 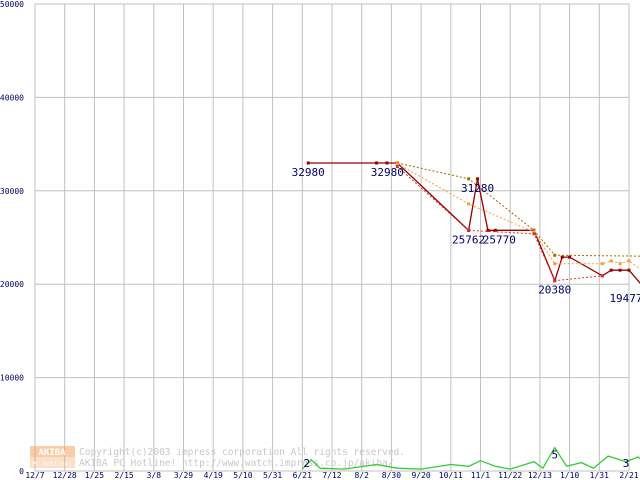 I want to click on y-tick-label: 50000, so click(x=12, y=4).